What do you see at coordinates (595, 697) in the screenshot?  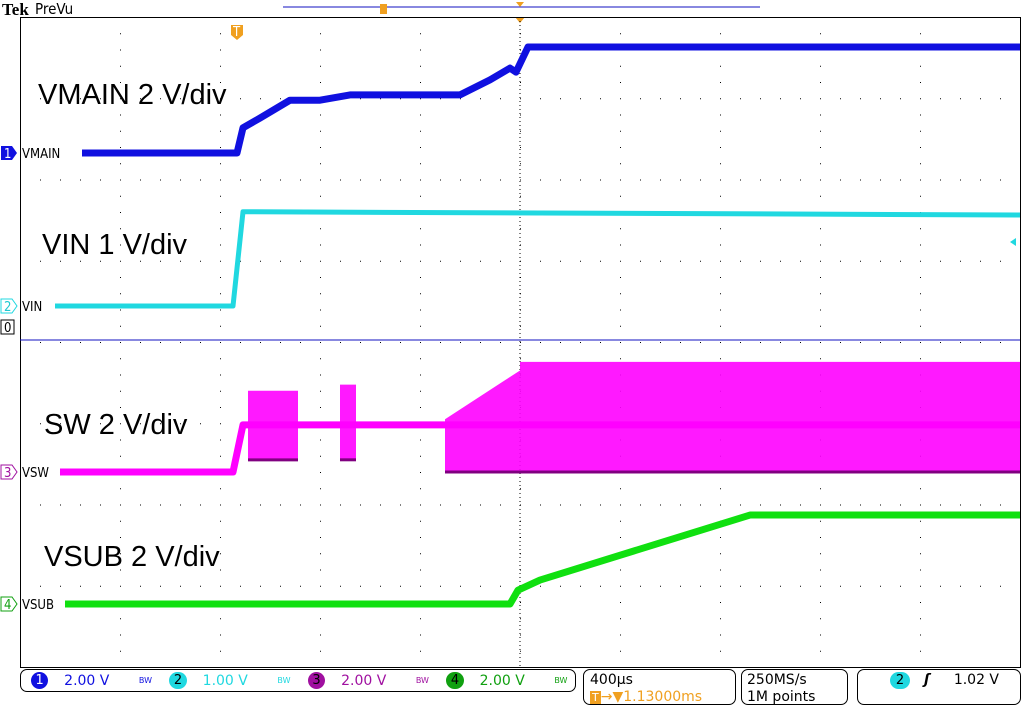 I see `trigger-position-icon: T` at bounding box center [595, 697].